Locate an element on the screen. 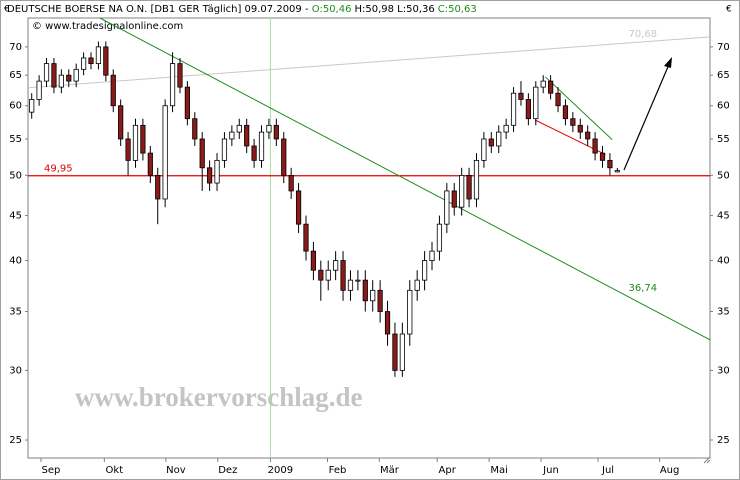  x-tick-label: Mär is located at coordinates (390, 470).